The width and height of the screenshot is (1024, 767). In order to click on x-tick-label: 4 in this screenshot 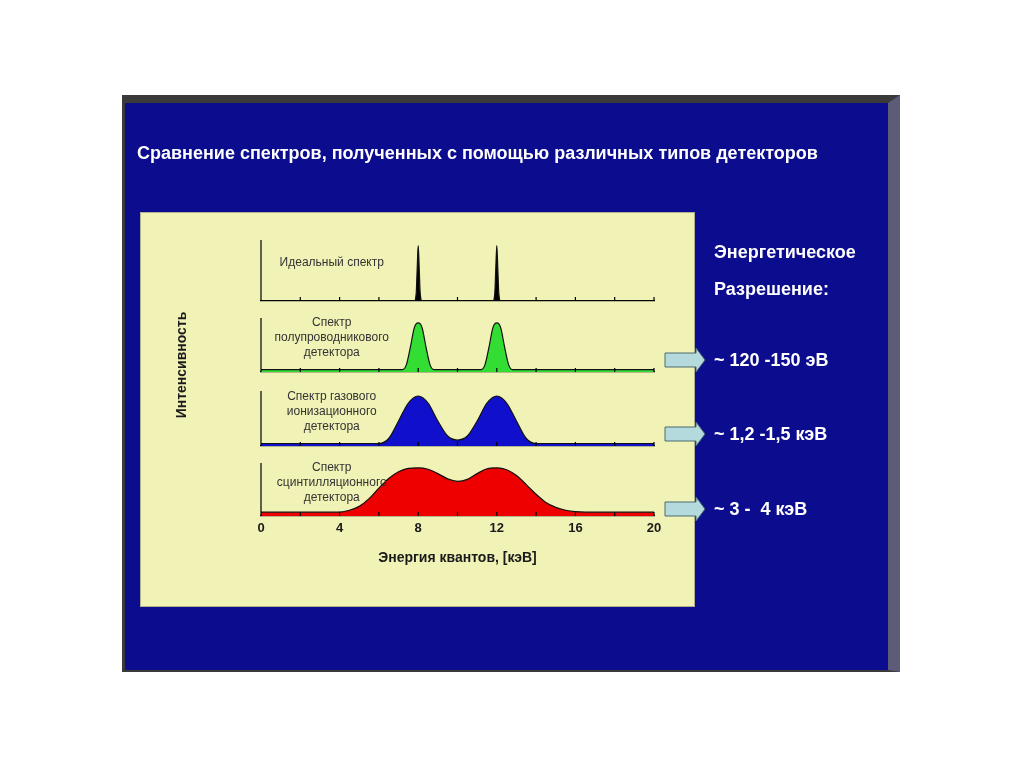, I will do `click(339, 528)`.